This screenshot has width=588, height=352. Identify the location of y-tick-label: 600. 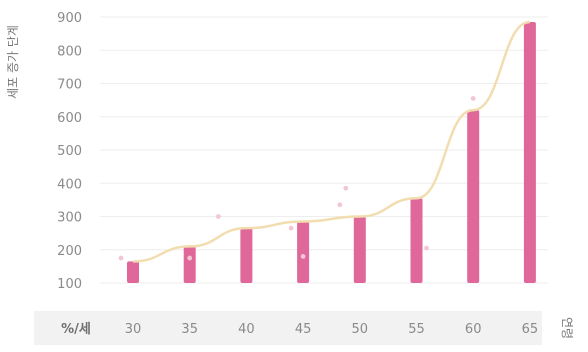
(69, 118).